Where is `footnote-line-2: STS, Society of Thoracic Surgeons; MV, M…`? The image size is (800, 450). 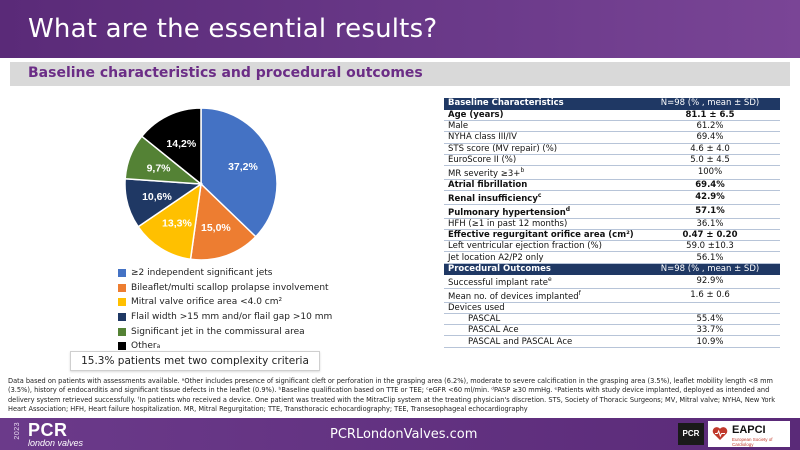
footnote-line-2: STS, Society of Thoracic Surgeons; MV, M… is located at coordinates (392, 404).